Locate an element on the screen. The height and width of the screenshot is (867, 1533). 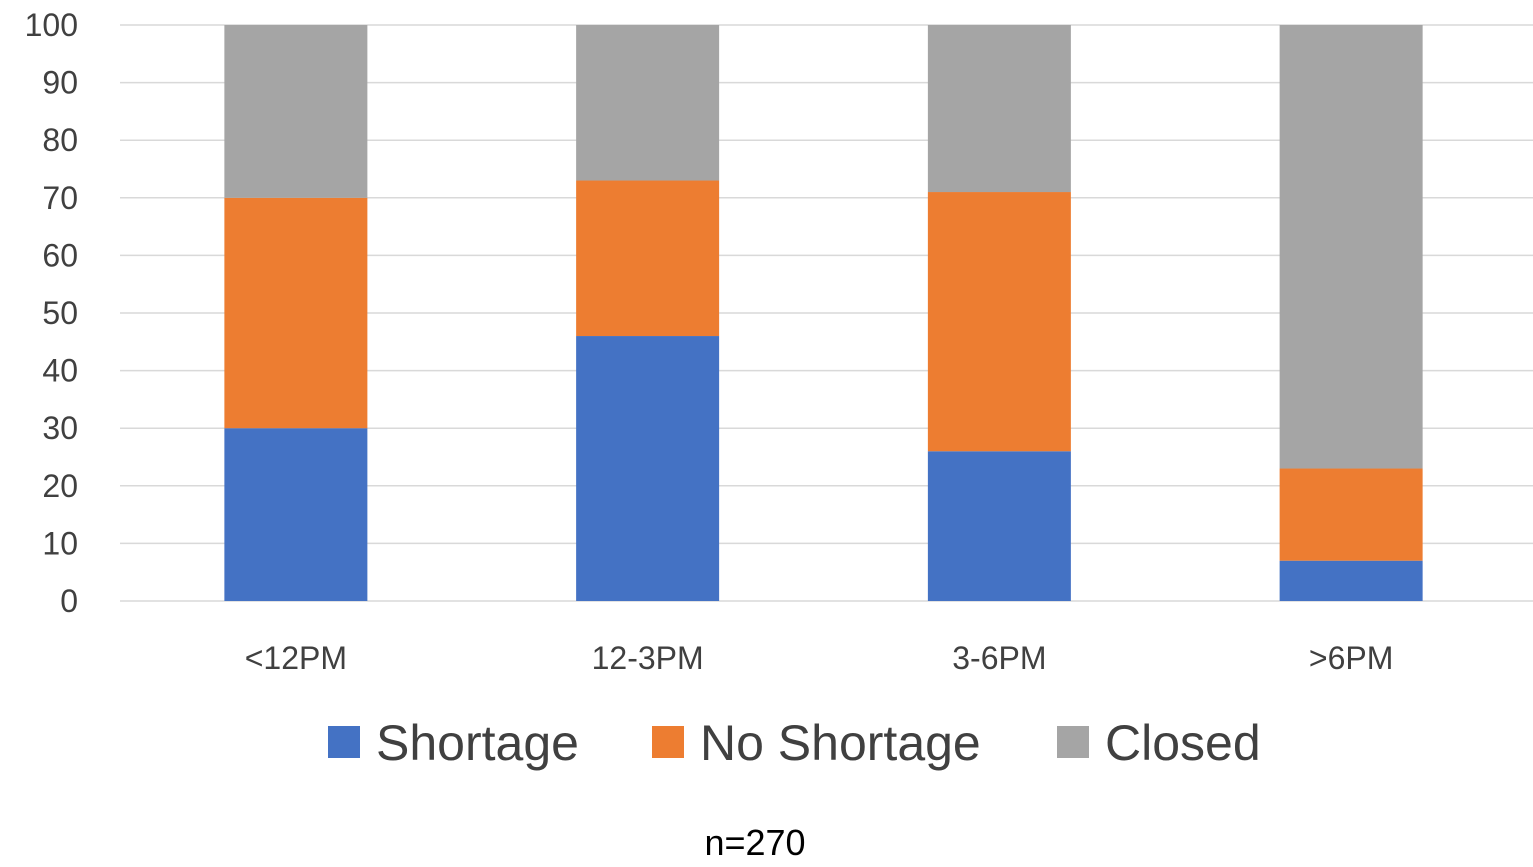
y-tick-label: 20 is located at coordinates (60, 486).